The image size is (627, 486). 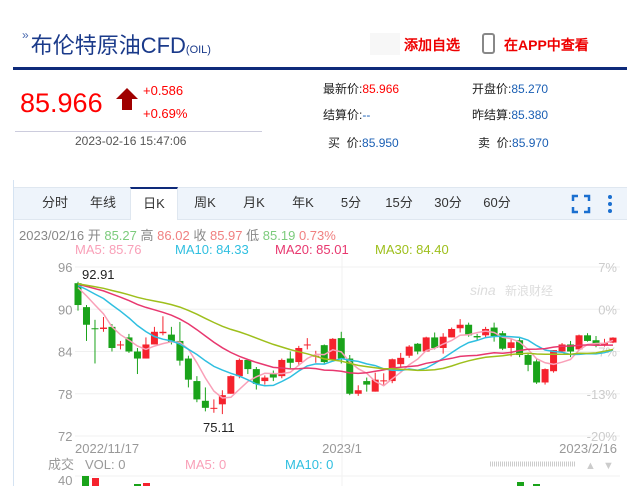 I want to click on down-triangle-icon: ▼, so click(x=608, y=466).